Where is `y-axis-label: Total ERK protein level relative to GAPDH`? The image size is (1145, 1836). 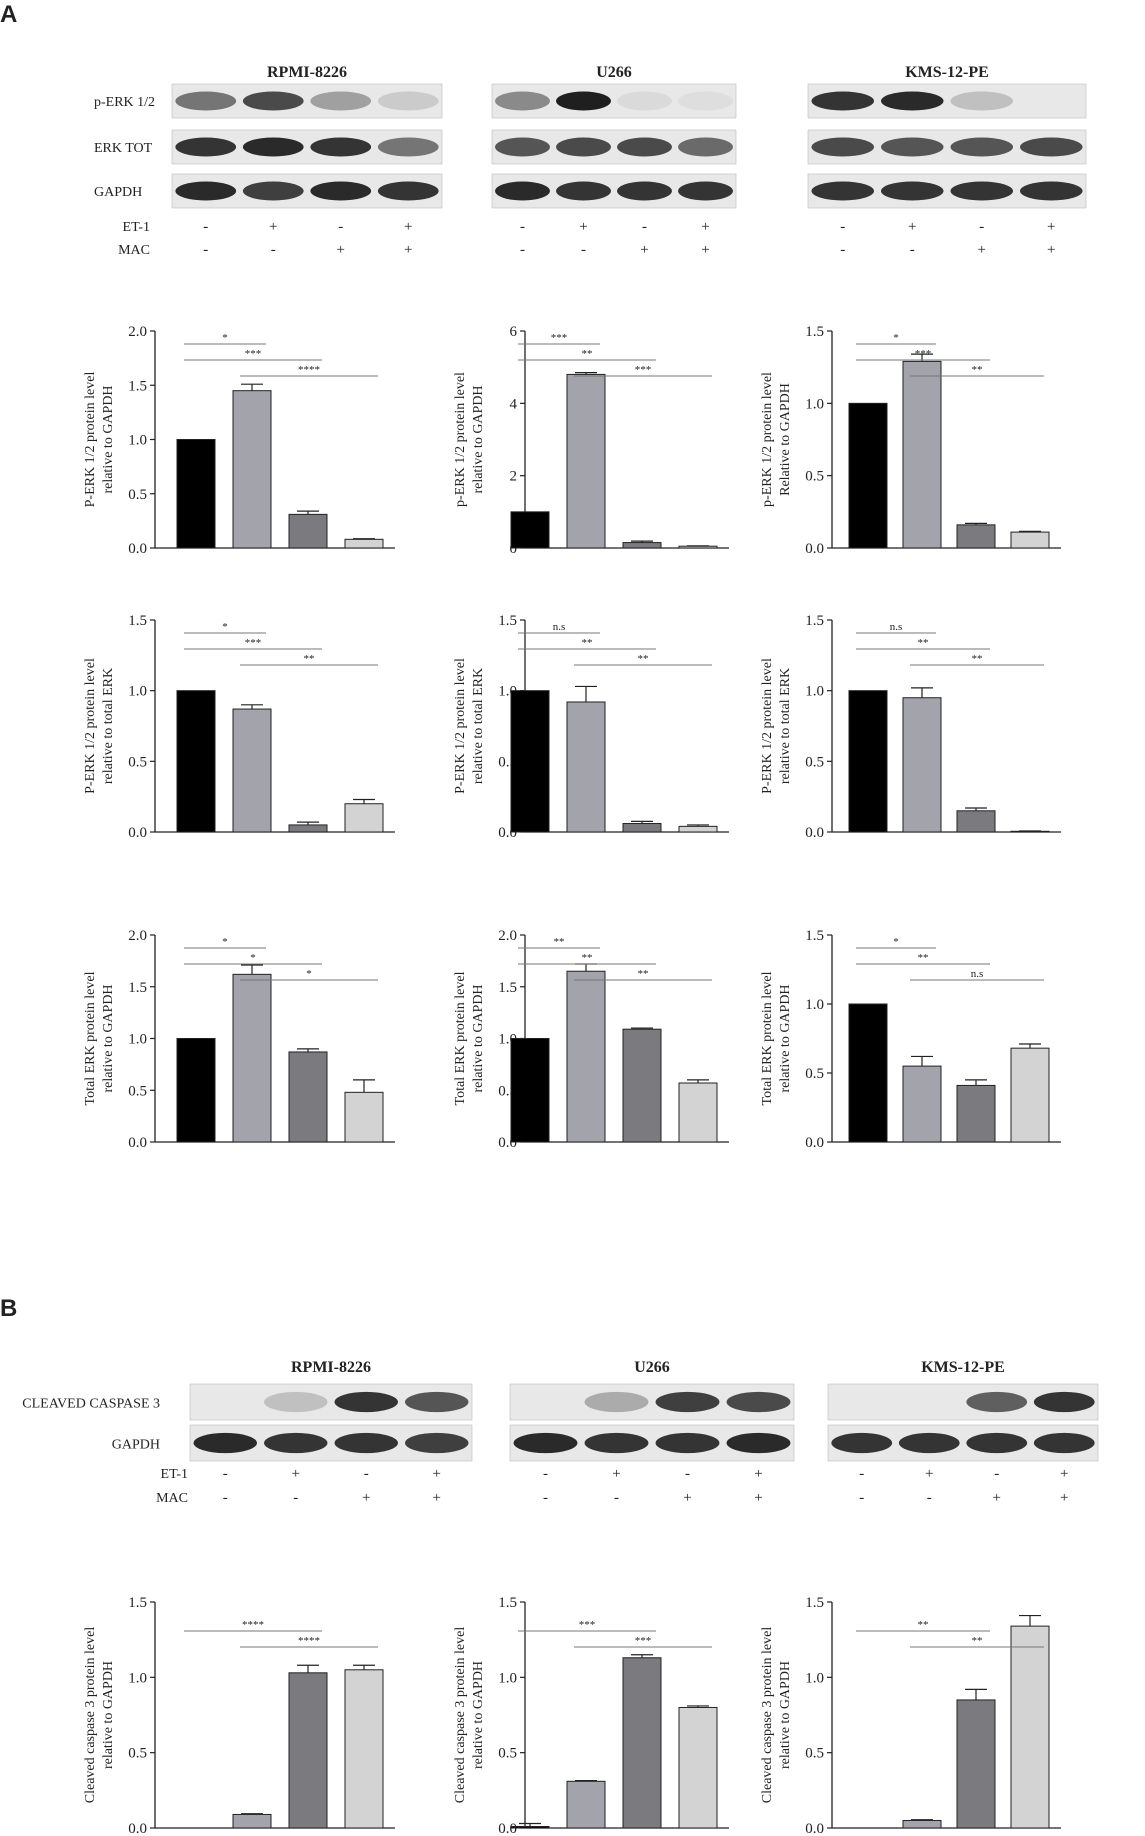 y-axis-label: Total ERK protein level relative to GAPDH is located at coordinates (99, 1038).